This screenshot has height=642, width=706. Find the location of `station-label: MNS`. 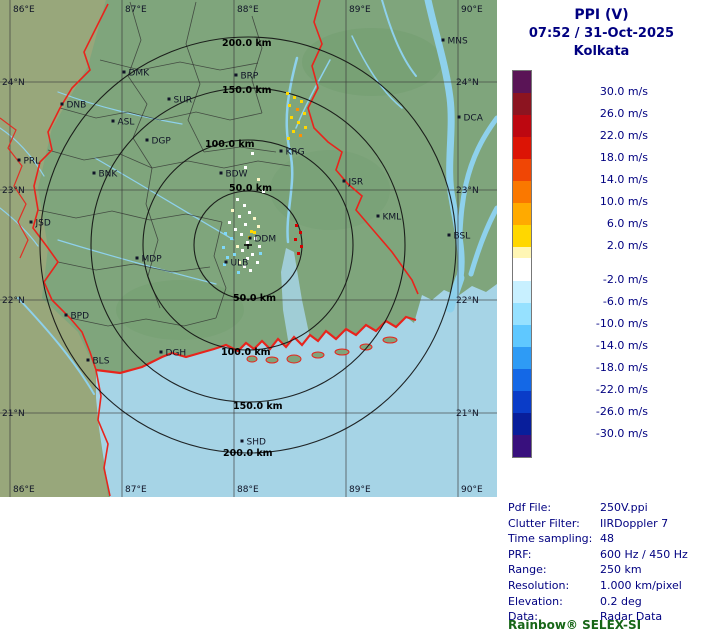

station-label: MNS is located at coordinates (458, 42).